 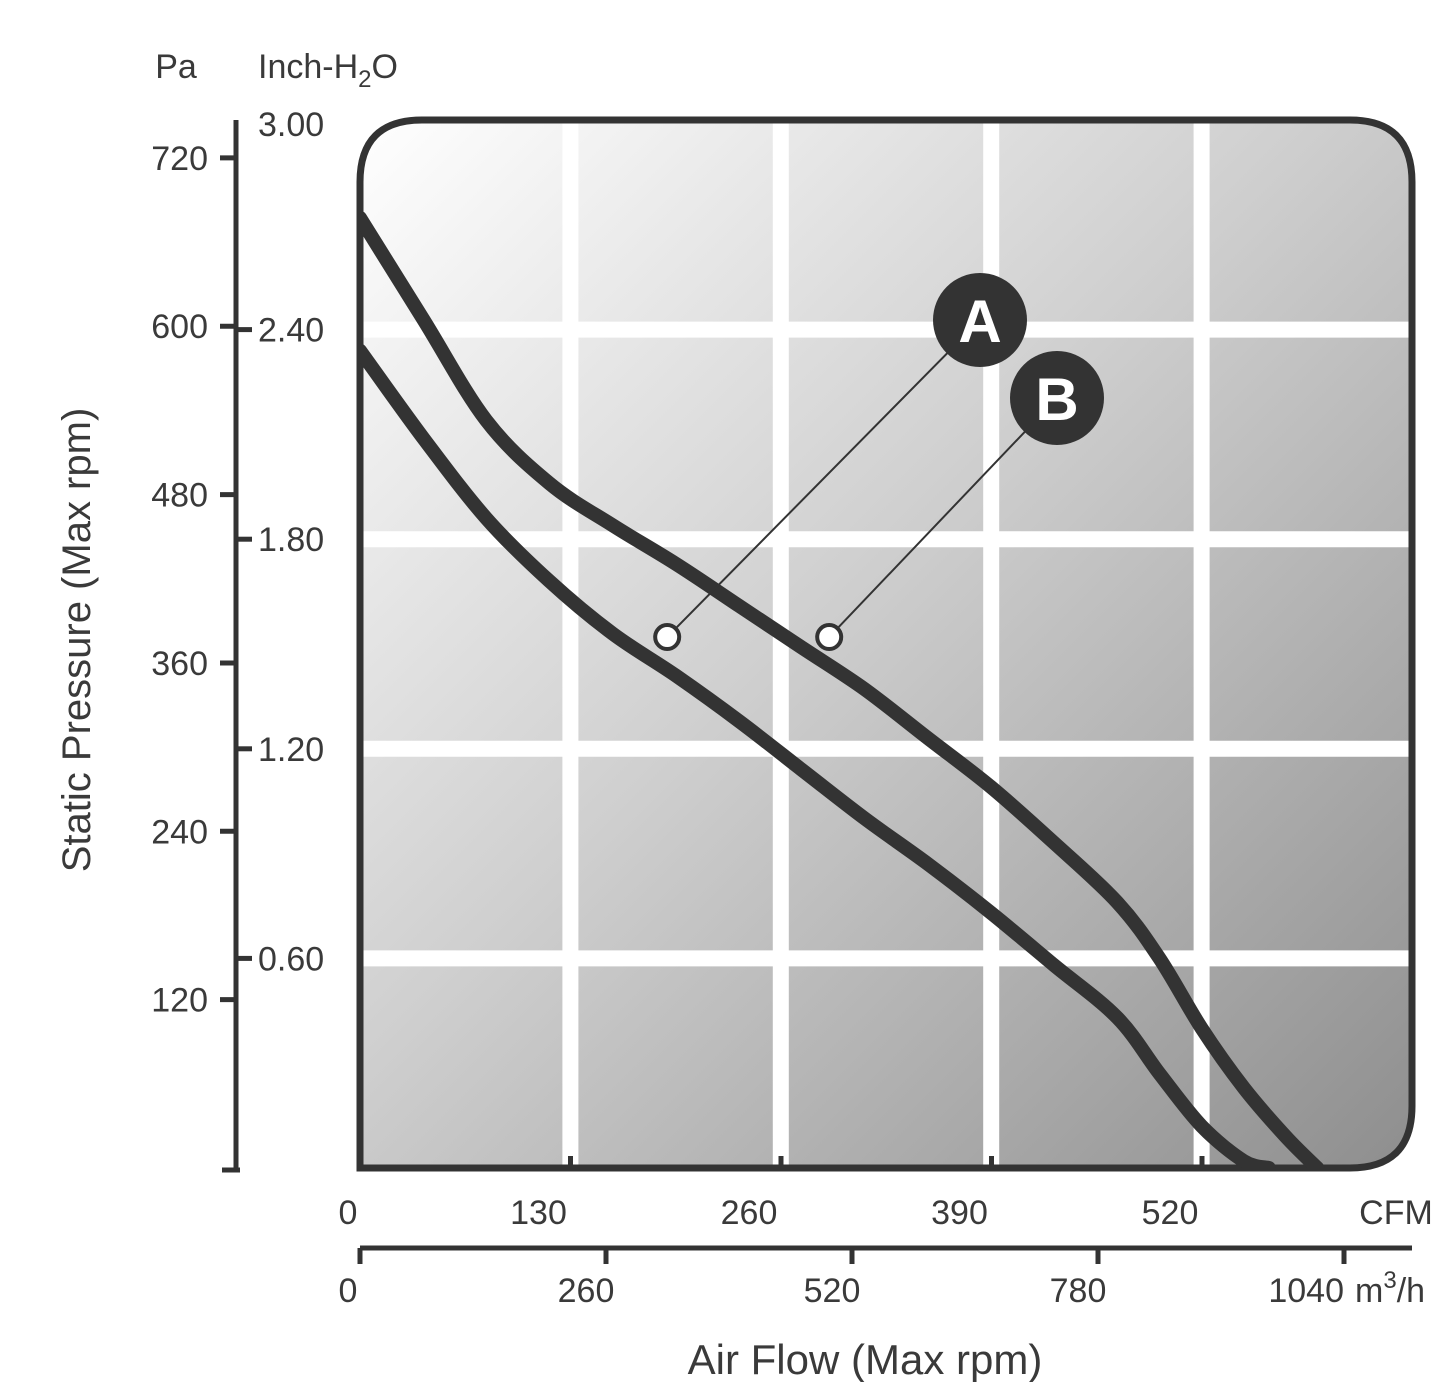 What do you see at coordinates (538, 1213) in the screenshot?
I see `x-cfm-tick-label: 130` at bounding box center [538, 1213].